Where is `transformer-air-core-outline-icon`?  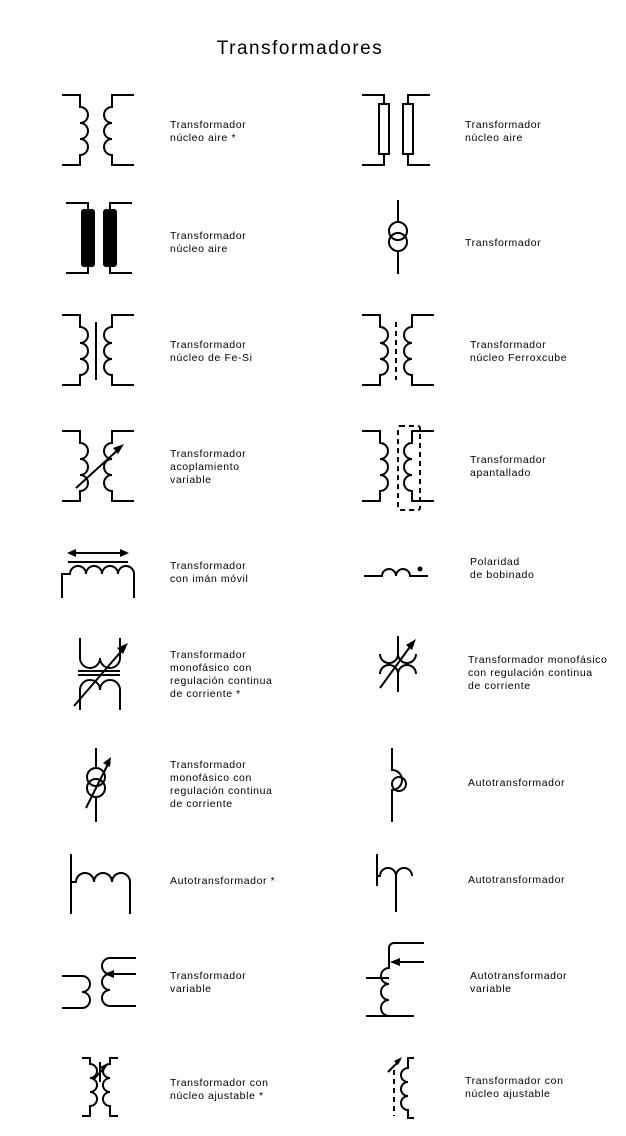
transformer-air-core-outline-icon is located at coordinates (396, 130).